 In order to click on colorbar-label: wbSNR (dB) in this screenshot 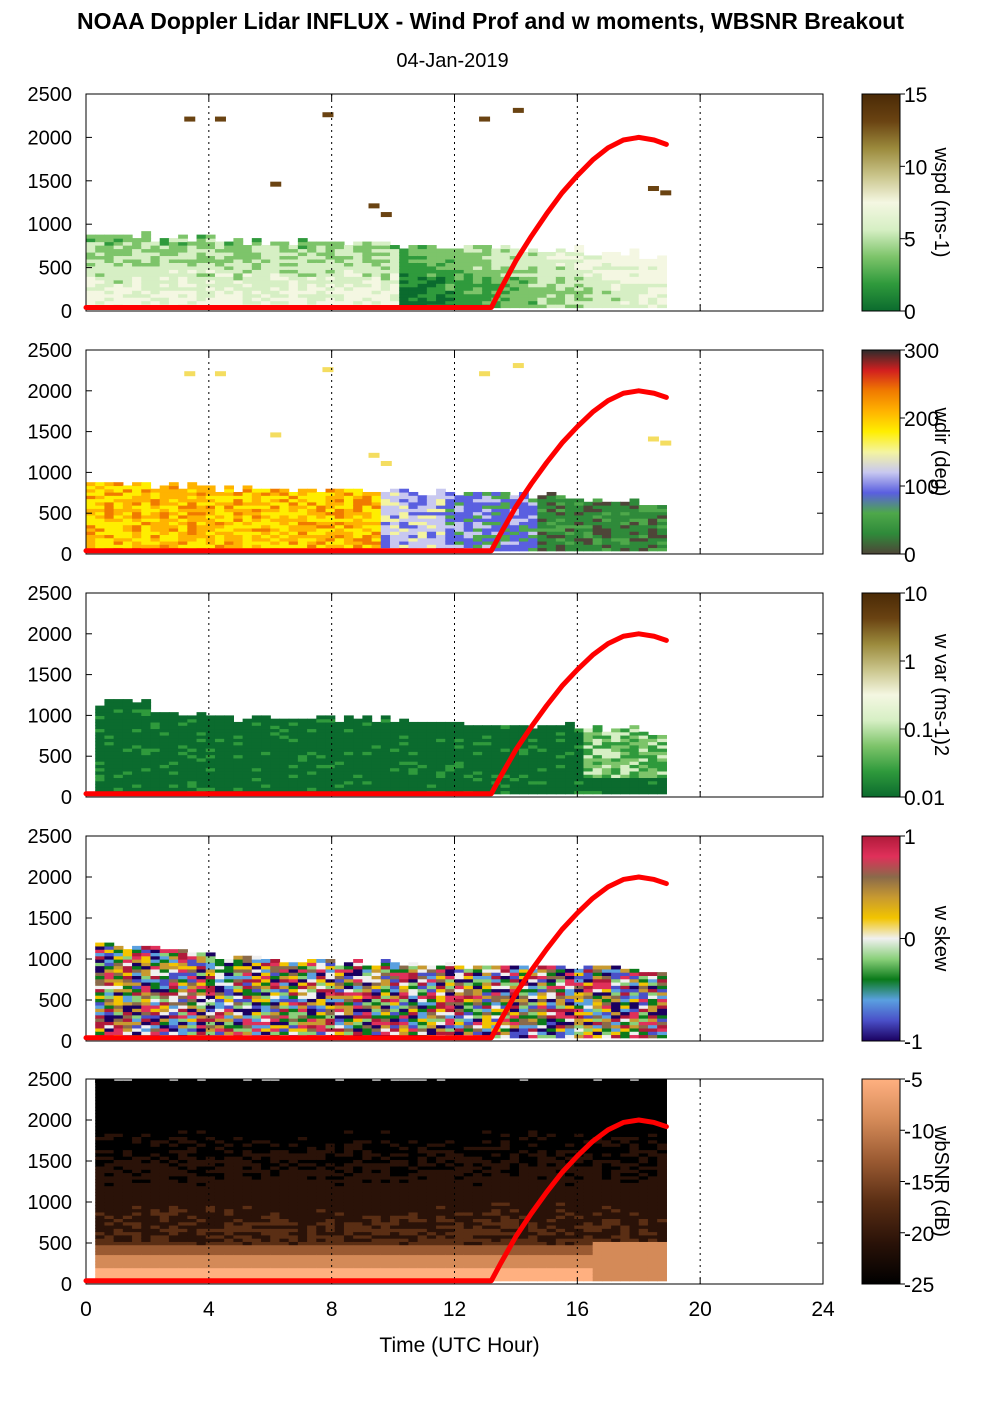, I will do `click(941, 1181)`.